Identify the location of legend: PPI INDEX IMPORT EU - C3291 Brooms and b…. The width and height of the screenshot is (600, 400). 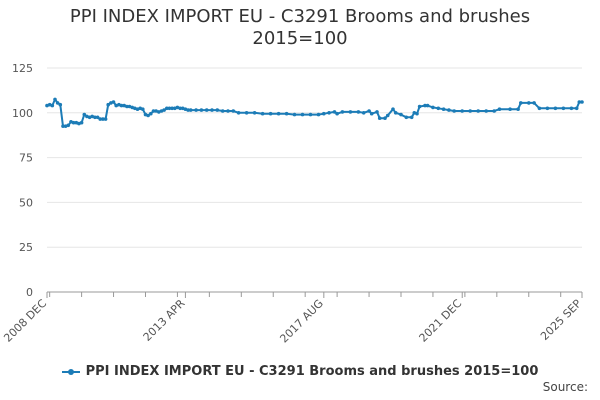
(300, 371).